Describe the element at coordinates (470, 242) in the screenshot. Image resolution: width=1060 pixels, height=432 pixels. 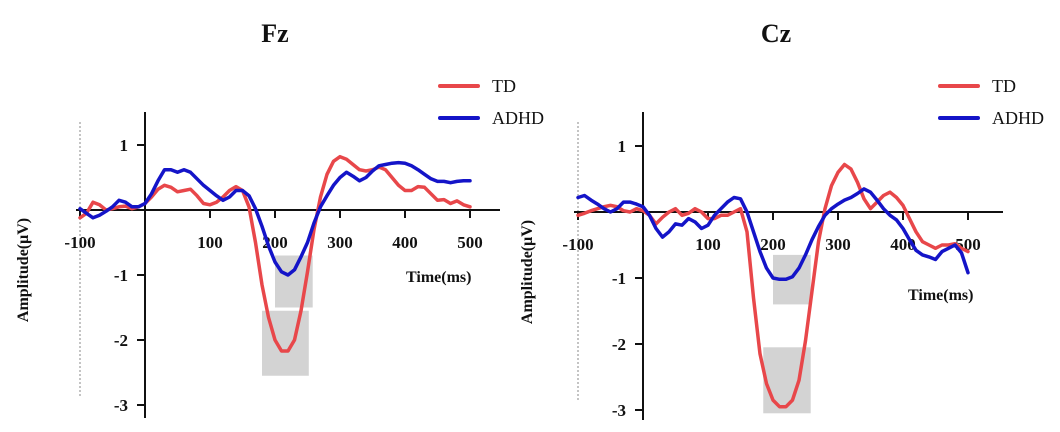
I see `x-tick-label: 500` at that location.